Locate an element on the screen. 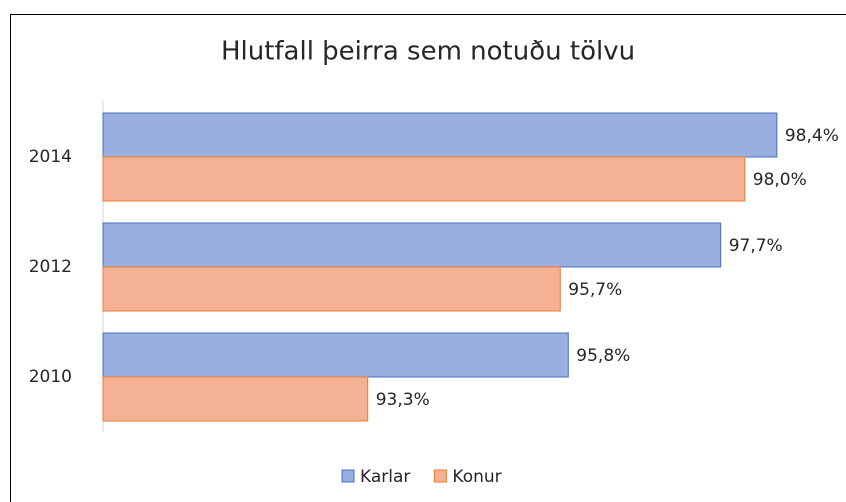 This screenshot has height=502, width=846. legend-label: Konur is located at coordinates (476, 477).